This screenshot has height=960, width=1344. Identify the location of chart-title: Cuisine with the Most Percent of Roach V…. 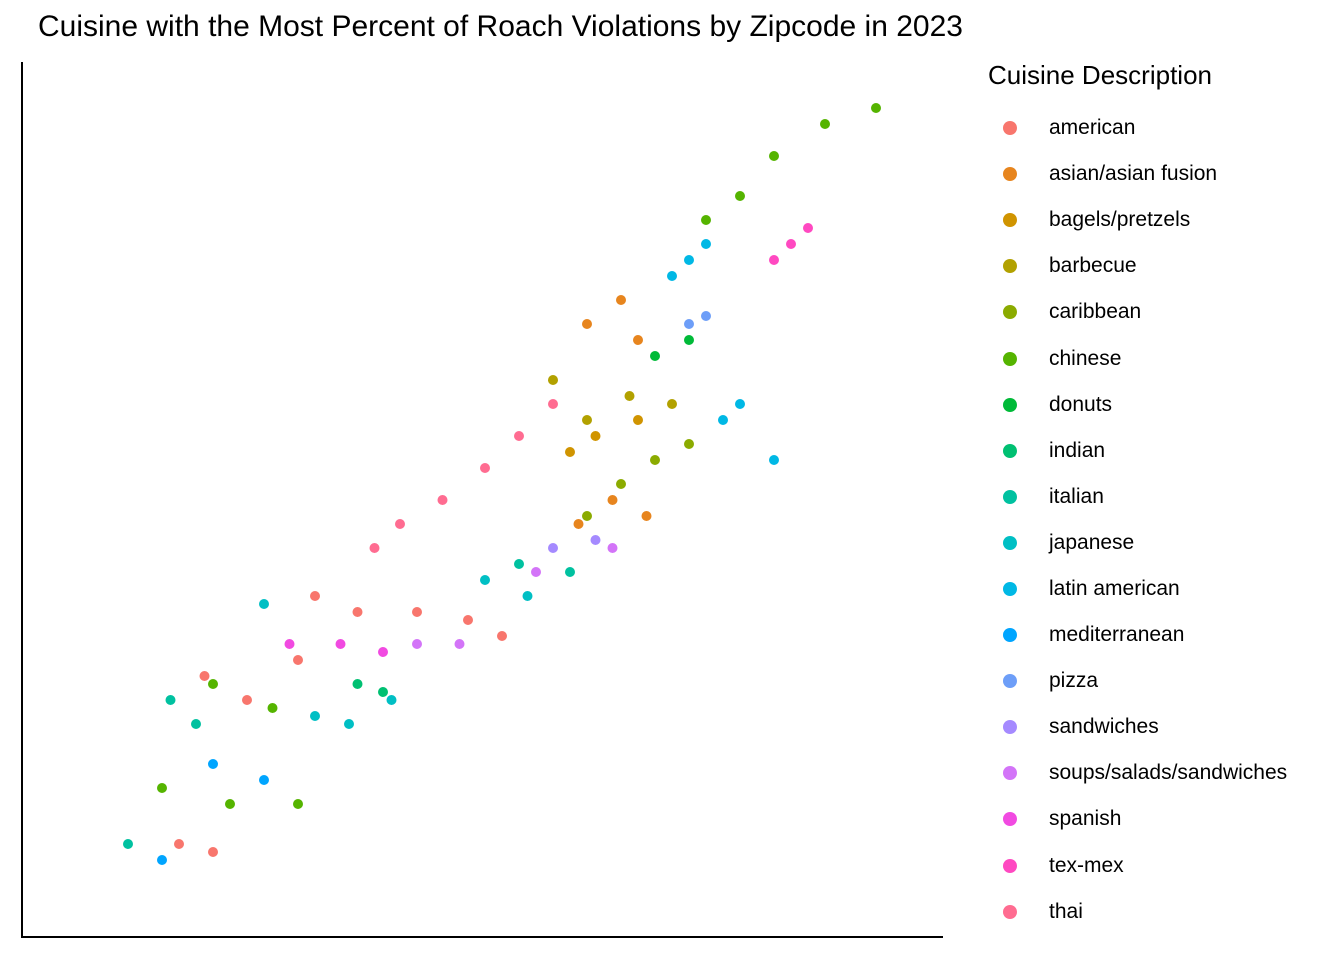
(500, 26).